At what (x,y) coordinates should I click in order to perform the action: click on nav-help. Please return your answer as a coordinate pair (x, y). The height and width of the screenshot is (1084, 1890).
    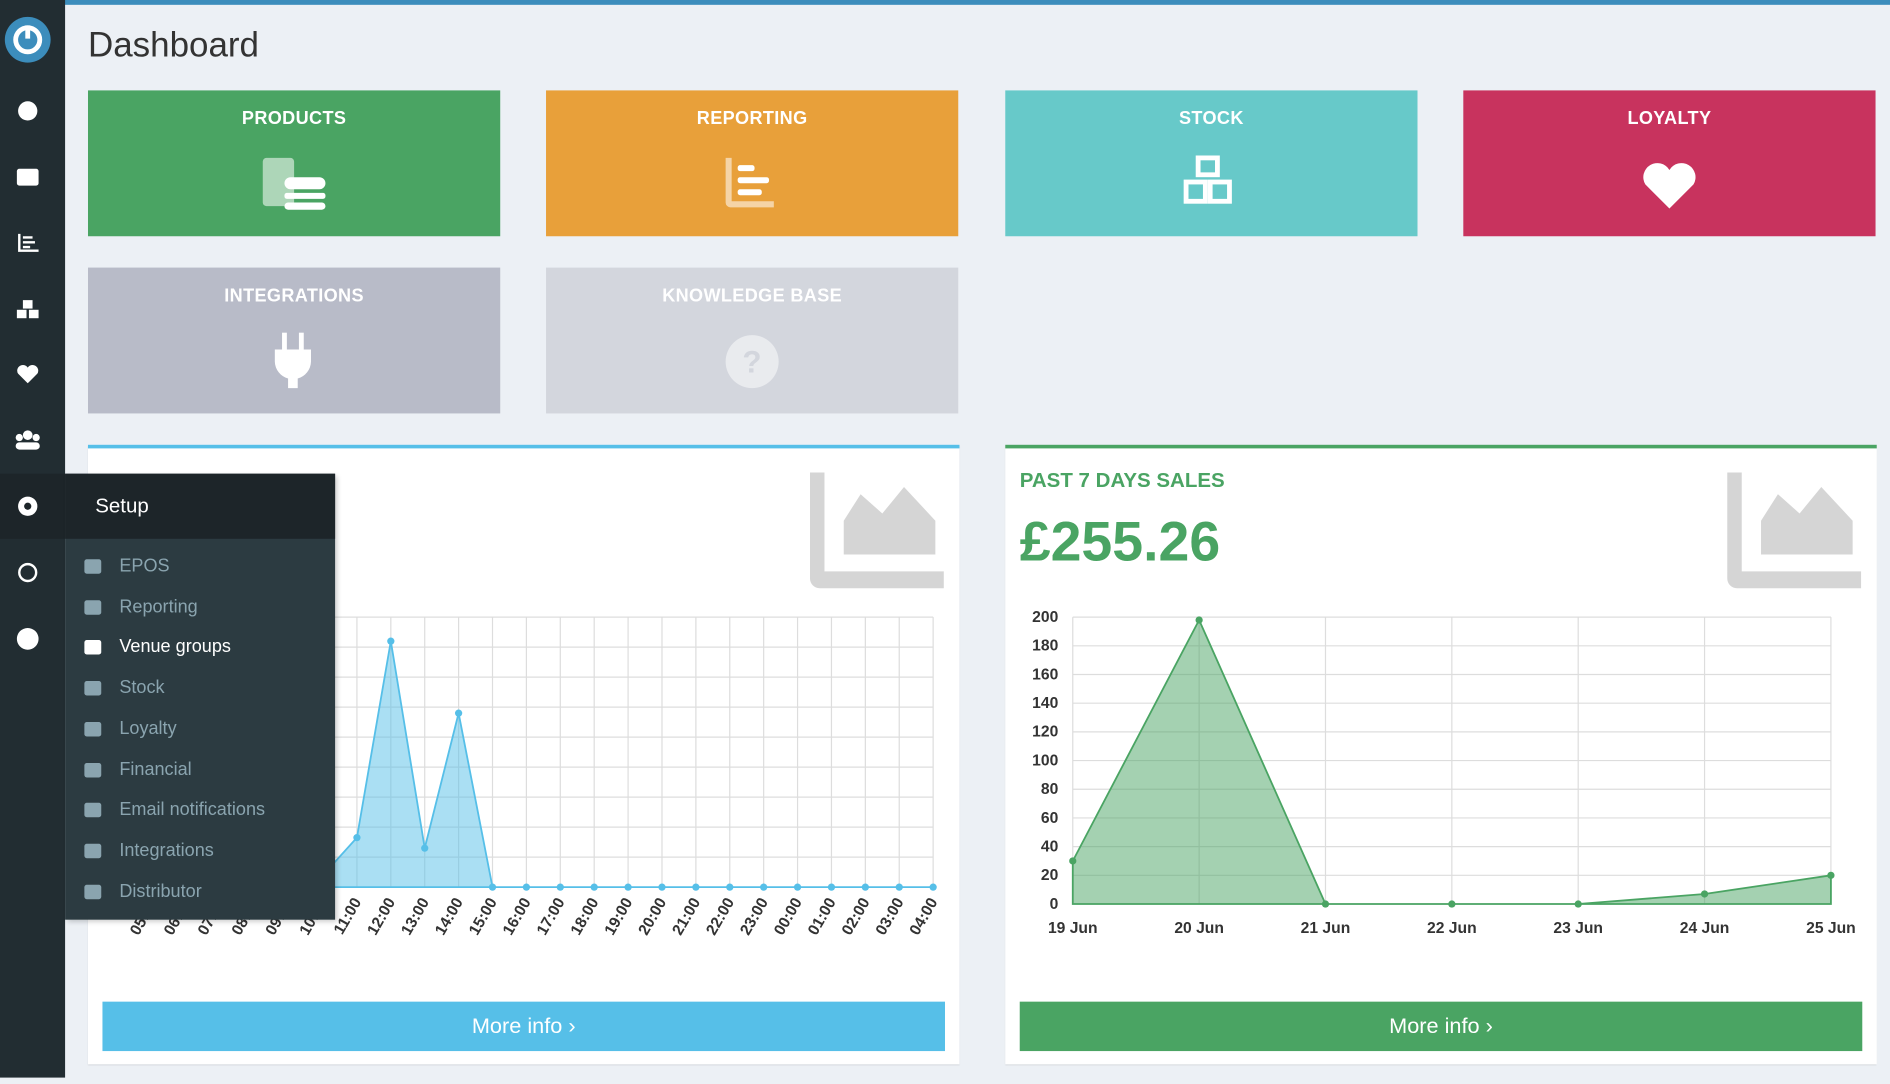
    Looking at the image, I should click on (27, 638).